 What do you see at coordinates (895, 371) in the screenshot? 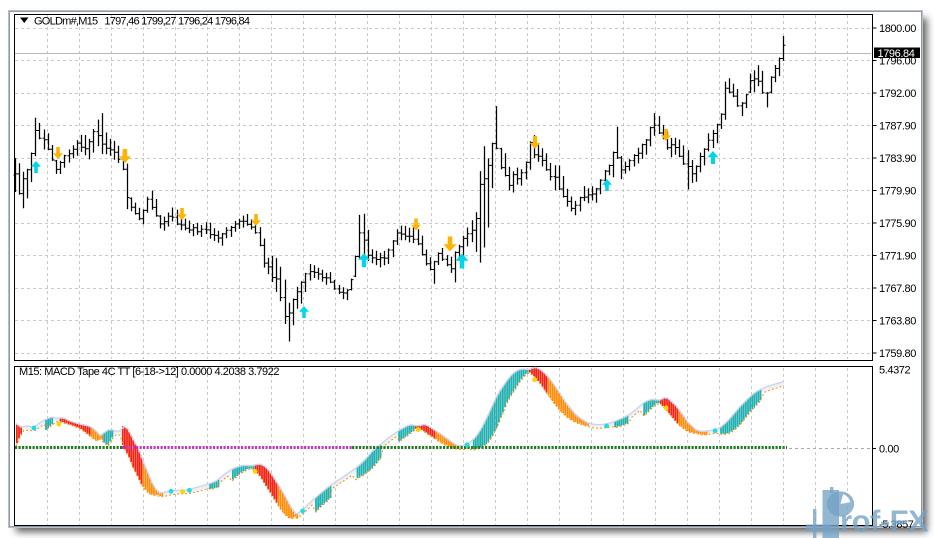
I see `svg-text: 5.4372` at bounding box center [895, 371].